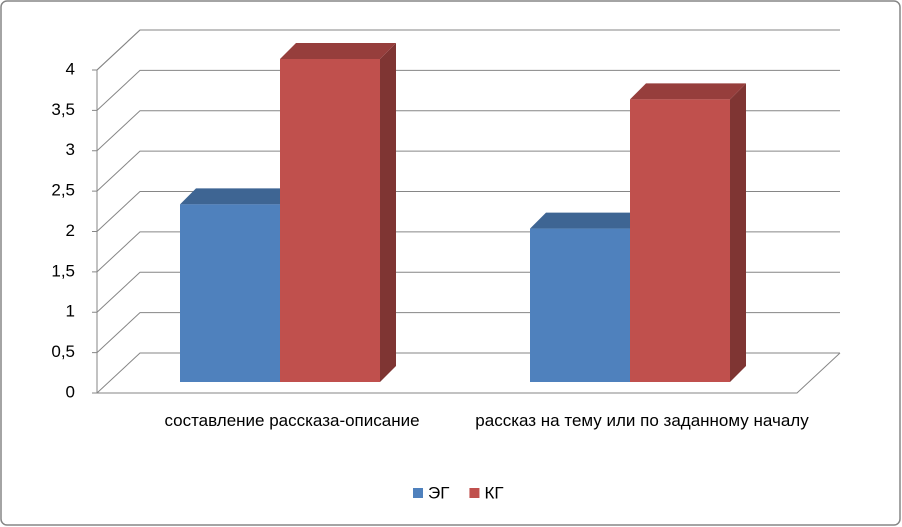  Describe the element at coordinates (63, 270) in the screenshot. I see `y-tick-label: 1,5` at that location.